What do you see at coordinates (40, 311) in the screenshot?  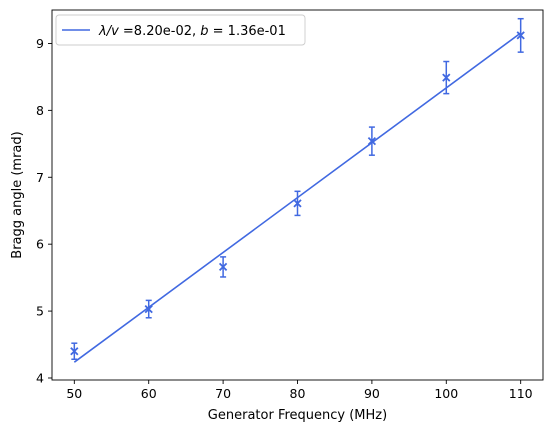 I see `y-tick-label: 5` at bounding box center [40, 311].